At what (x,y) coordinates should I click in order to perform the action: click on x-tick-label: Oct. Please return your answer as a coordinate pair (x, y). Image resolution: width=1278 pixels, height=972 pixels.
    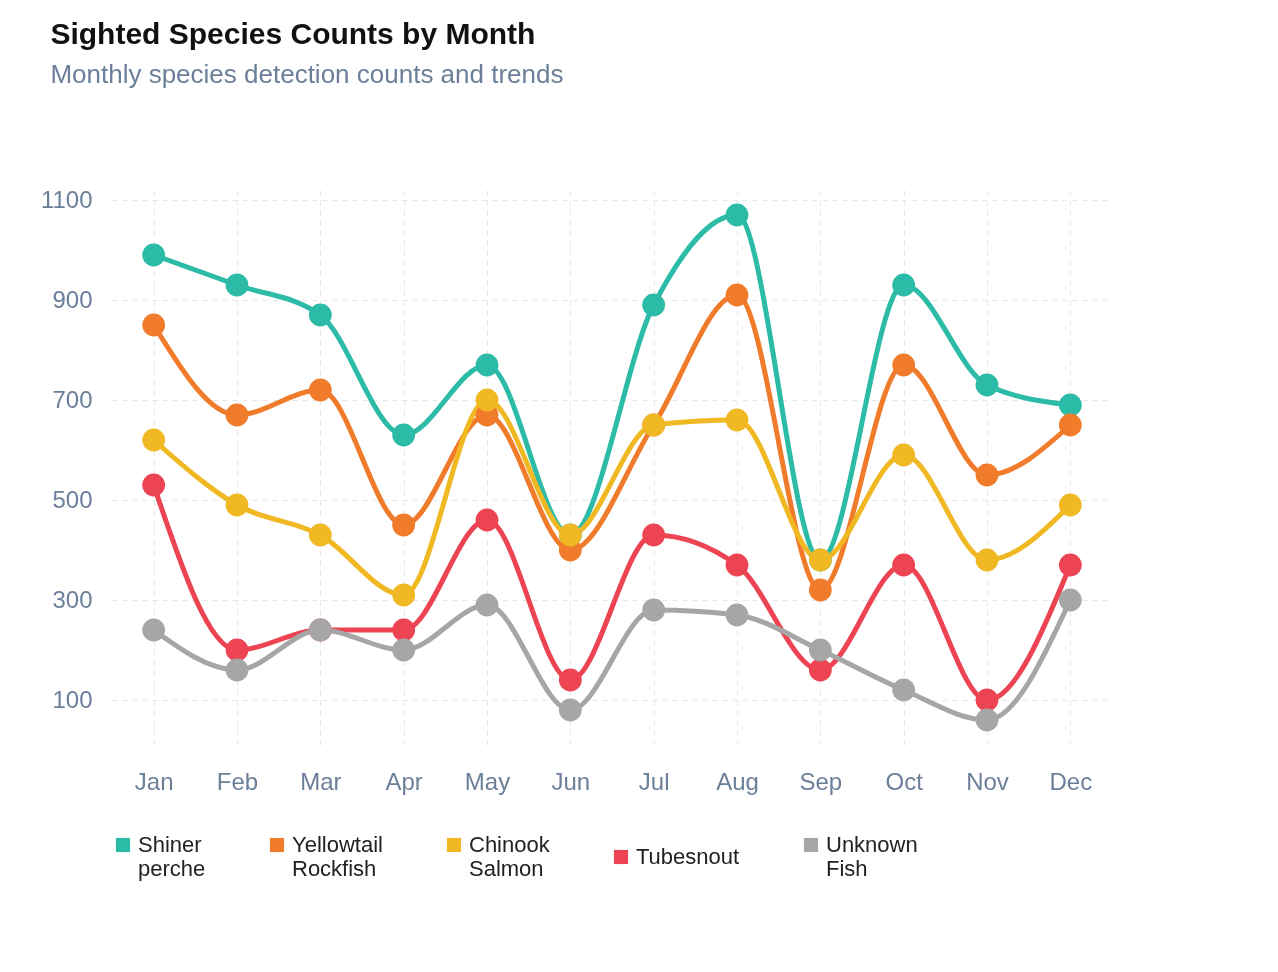
    Looking at the image, I should click on (904, 781).